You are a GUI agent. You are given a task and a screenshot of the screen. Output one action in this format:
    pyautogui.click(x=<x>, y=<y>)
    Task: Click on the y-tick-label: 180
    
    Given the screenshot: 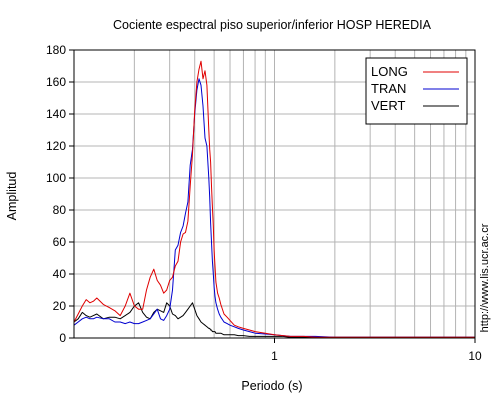 What is the action you would take?
    pyautogui.click(x=56, y=50)
    